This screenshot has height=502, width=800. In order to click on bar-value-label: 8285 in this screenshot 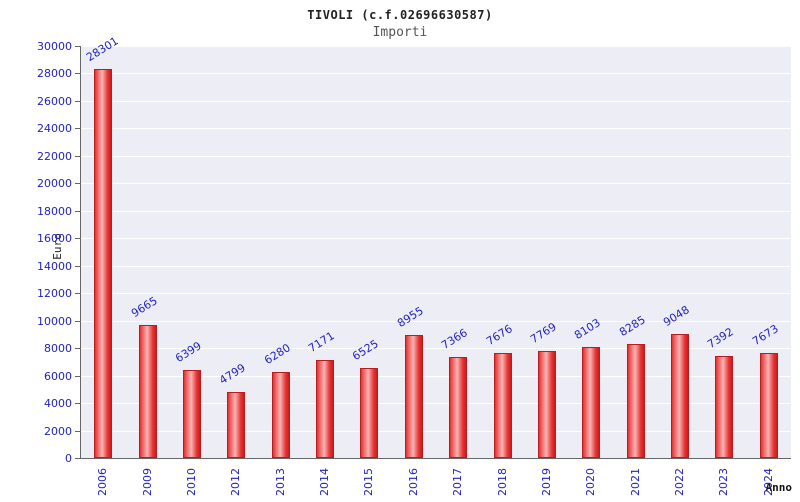, I will do `click(632, 326)`.